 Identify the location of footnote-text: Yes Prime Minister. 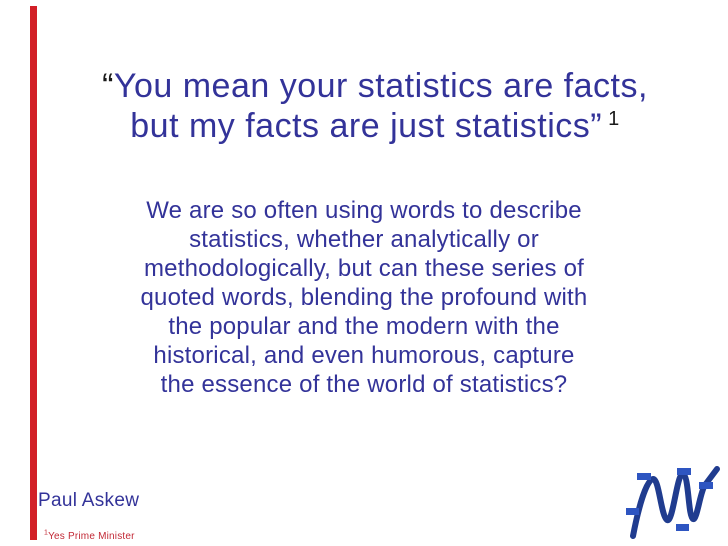
(91, 536).